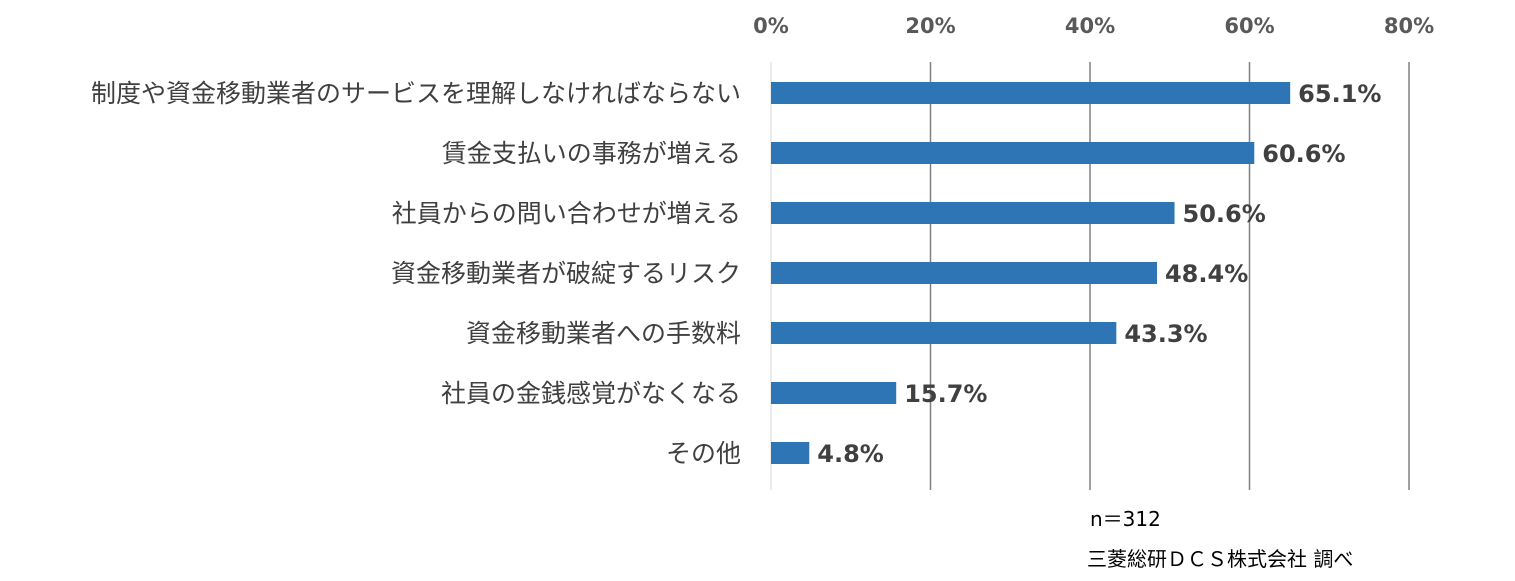  Describe the element at coordinates (850, 454) in the screenshot. I see `data-label: 4.8%` at that location.